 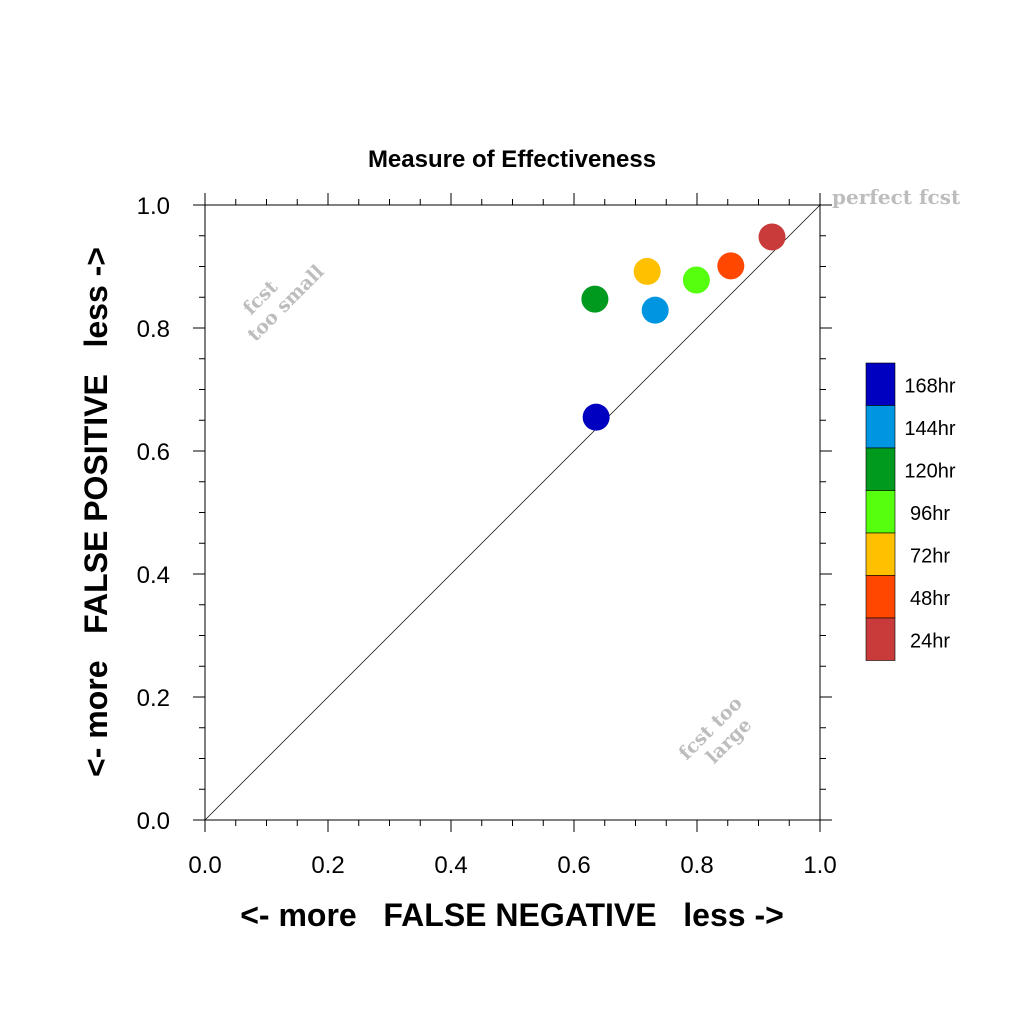 I want to click on x-tick-label: 0.4, so click(x=450, y=865).